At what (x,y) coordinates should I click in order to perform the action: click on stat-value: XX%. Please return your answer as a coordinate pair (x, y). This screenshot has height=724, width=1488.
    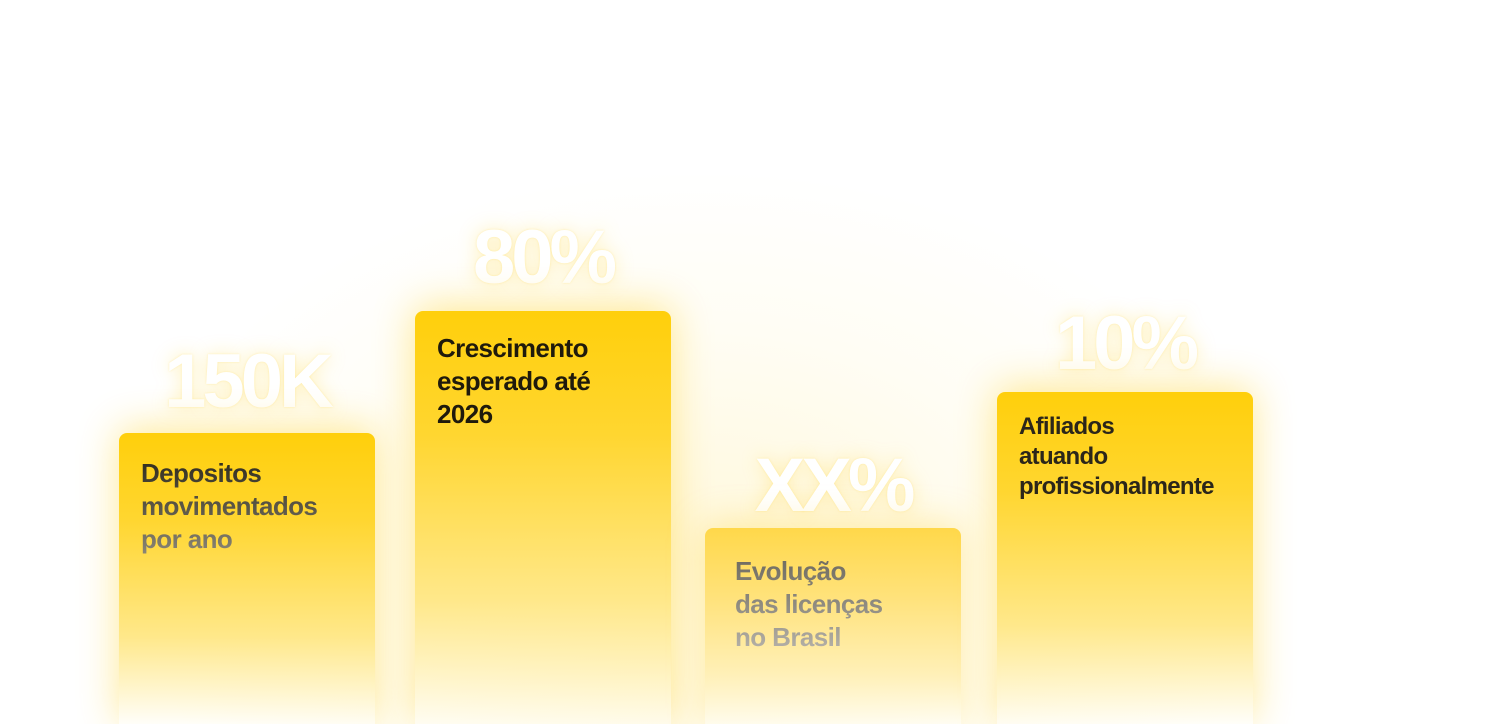
    Looking at the image, I should click on (835, 485).